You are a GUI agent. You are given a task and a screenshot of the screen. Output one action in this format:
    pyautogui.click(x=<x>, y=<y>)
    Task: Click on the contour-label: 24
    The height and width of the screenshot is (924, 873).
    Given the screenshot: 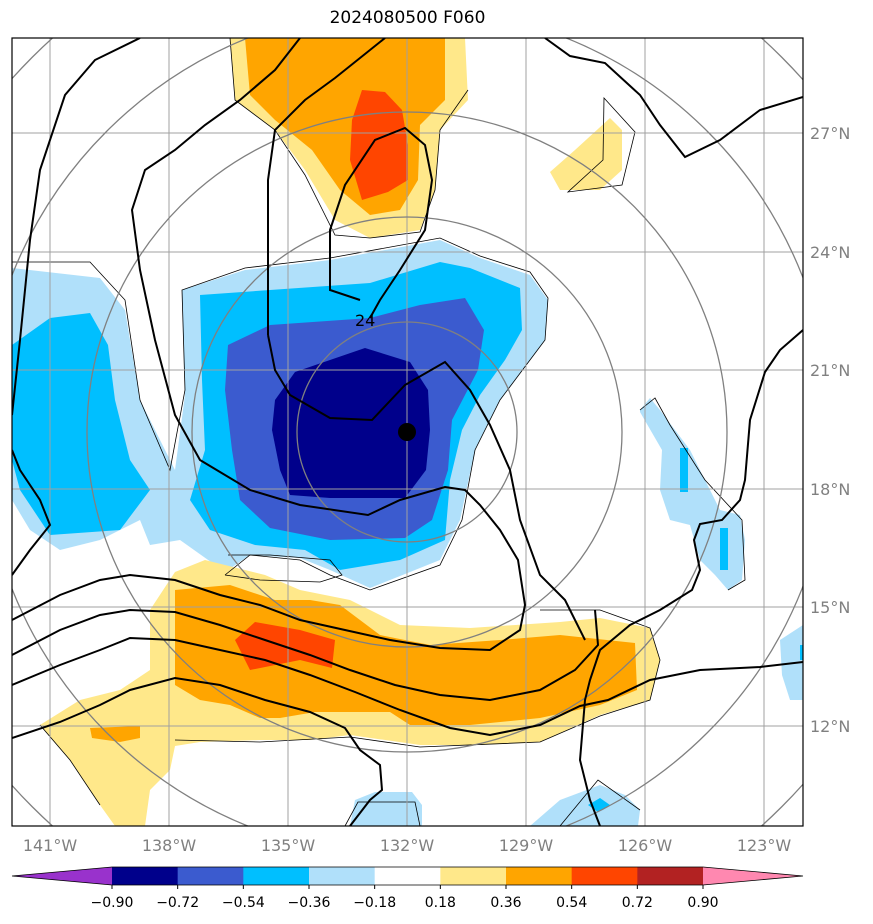 What is the action you would take?
    pyautogui.click(x=365, y=320)
    